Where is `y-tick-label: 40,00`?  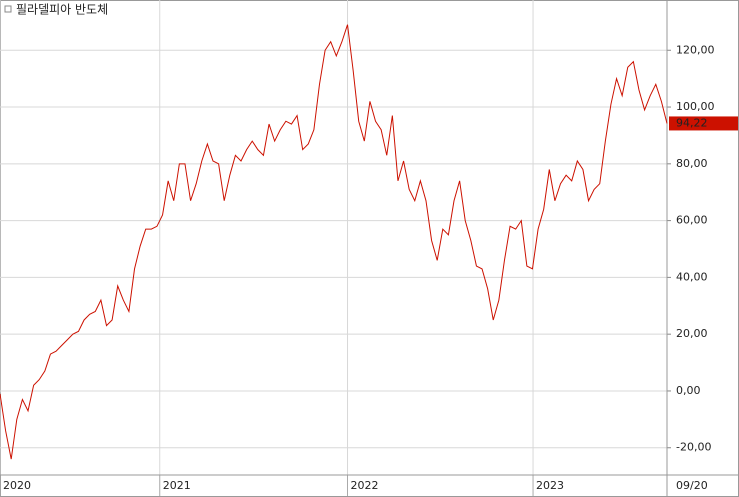 y-tick-label: 40,00 is located at coordinates (692, 276).